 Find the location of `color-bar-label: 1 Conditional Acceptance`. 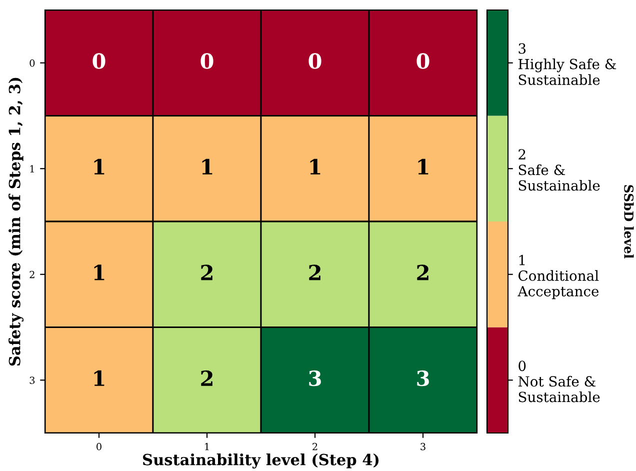

color-bar-label: 1 Conditional Acceptance is located at coordinates (558, 277).